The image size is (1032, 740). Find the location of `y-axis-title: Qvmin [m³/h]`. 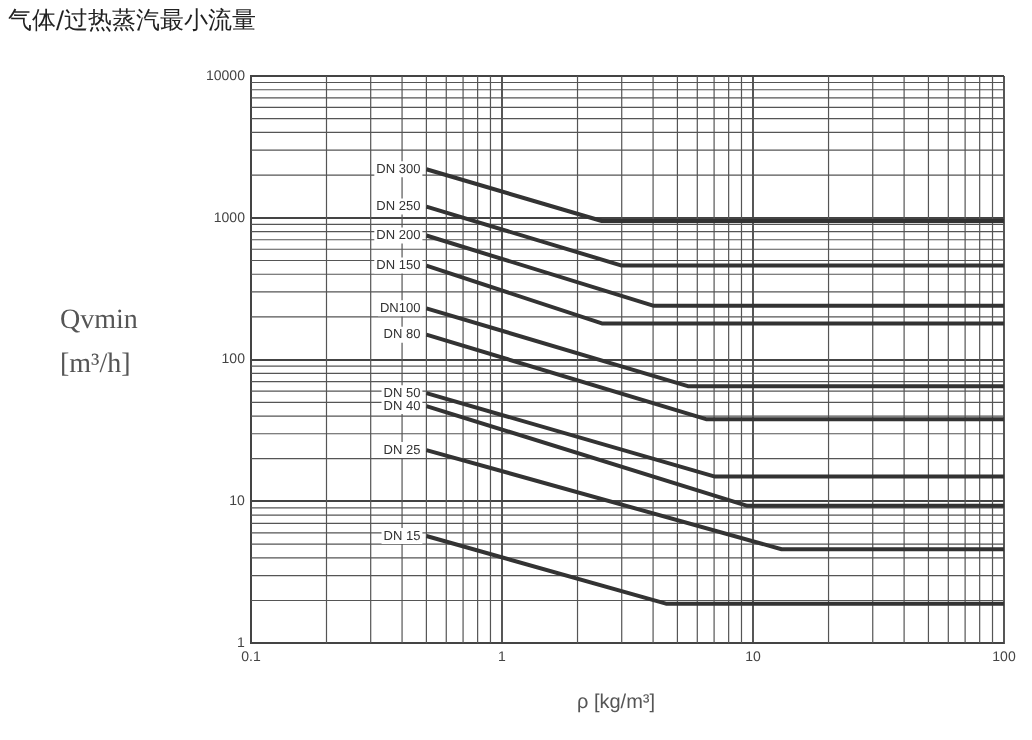

y-axis-title: Qvmin [m³/h] is located at coordinates (100, 344).